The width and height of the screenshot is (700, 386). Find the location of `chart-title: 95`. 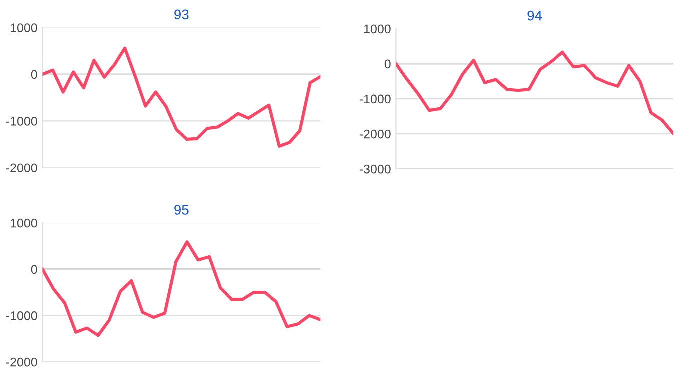

chart-title: 95 is located at coordinates (181, 210).